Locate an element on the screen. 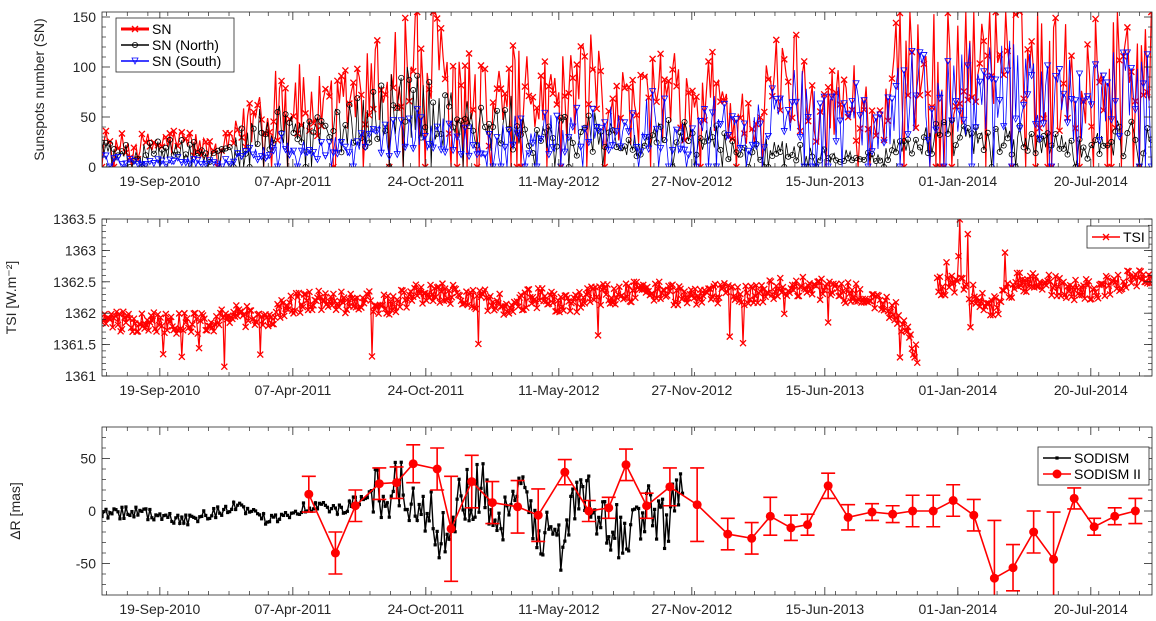 The width and height of the screenshot is (1156, 621). x-tick-label: 11-May-2012 is located at coordinates (559, 390).